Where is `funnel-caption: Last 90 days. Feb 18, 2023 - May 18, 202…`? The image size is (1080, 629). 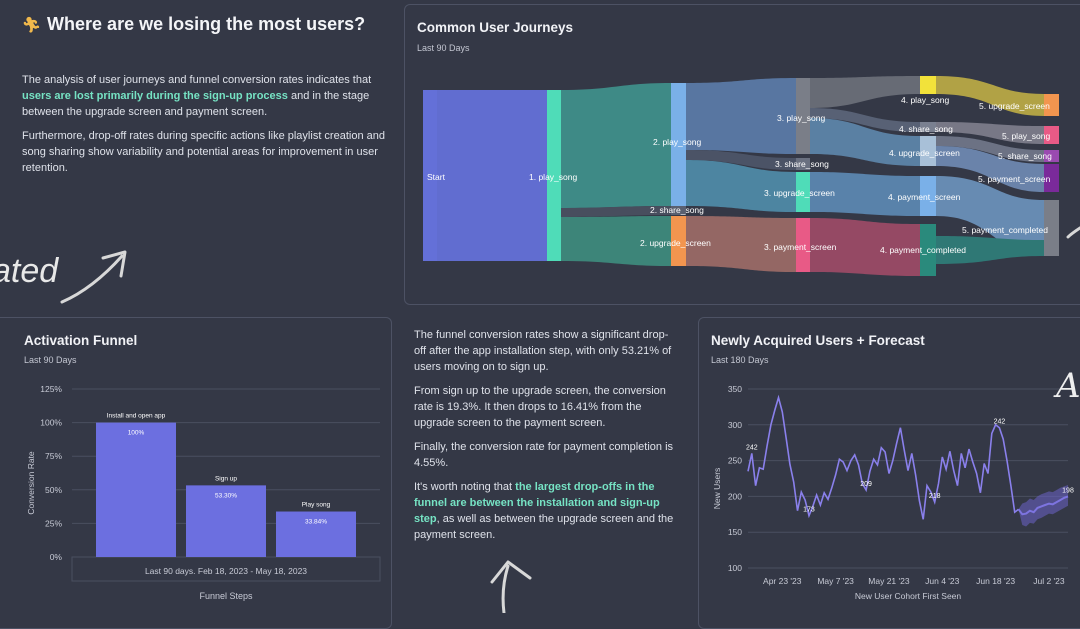
funnel-caption: Last 90 days. Feb 18, 2023 - May 18, 202… is located at coordinates (226, 571).